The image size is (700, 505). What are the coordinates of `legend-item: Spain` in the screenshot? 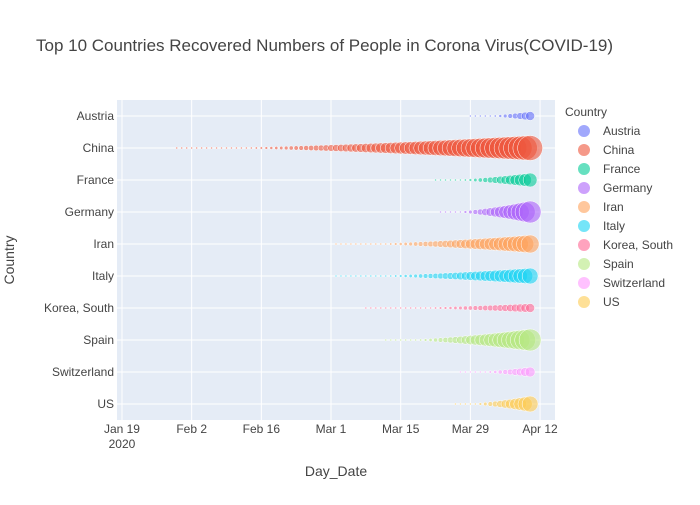 It's located at (606, 264).